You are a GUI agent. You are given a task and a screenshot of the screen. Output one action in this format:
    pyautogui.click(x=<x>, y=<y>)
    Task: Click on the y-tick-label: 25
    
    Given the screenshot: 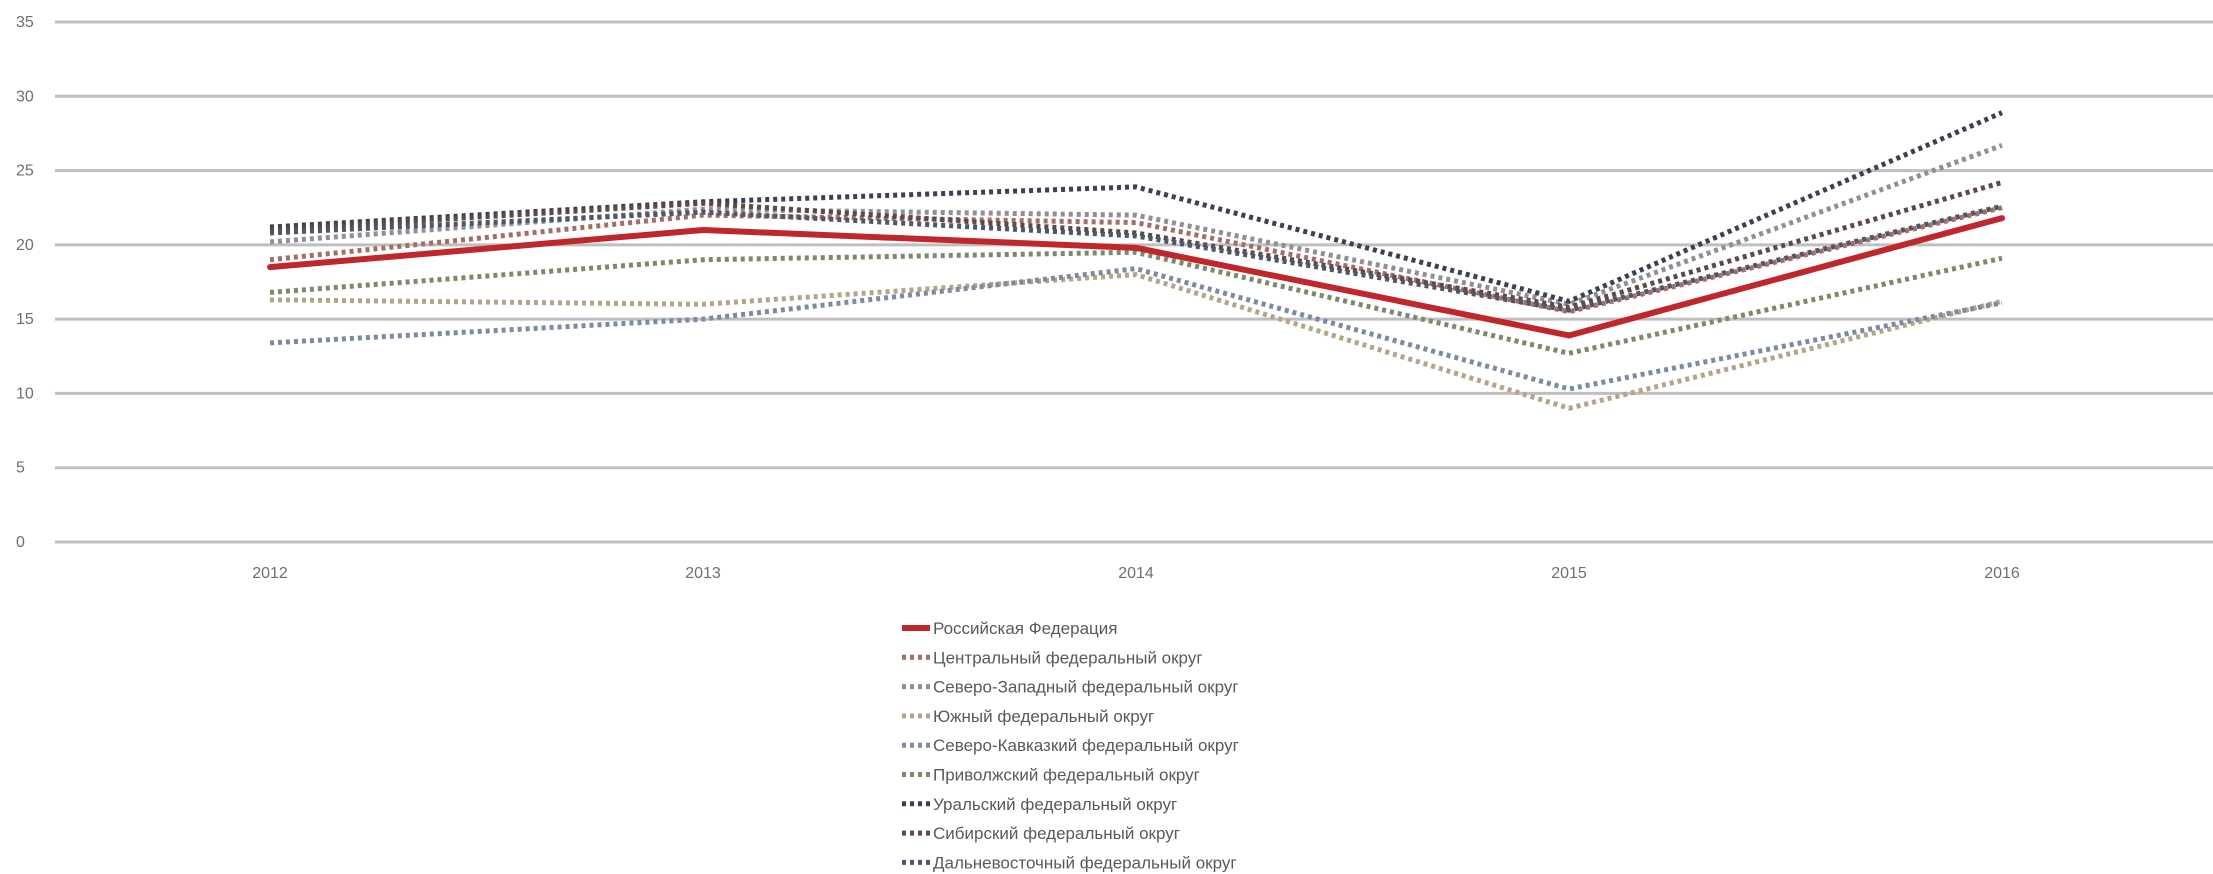 What is the action you would take?
    pyautogui.click(x=25, y=171)
    